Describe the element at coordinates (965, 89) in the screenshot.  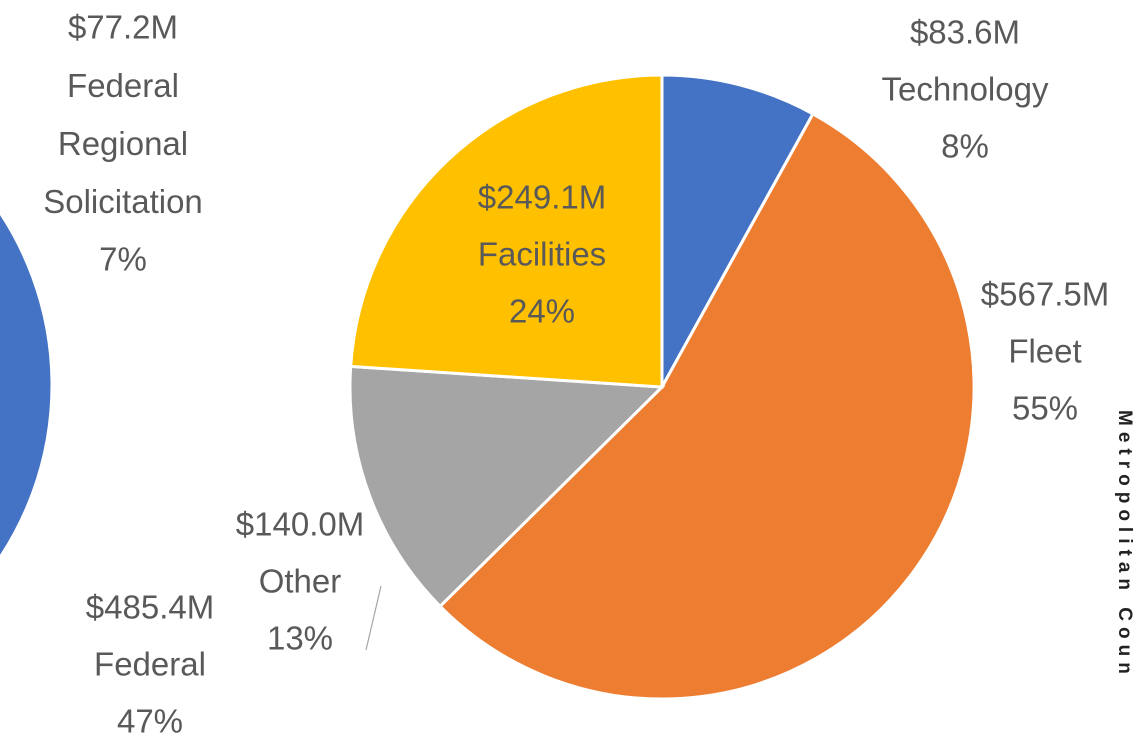
I see `slice-category-label: Technology` at that location.